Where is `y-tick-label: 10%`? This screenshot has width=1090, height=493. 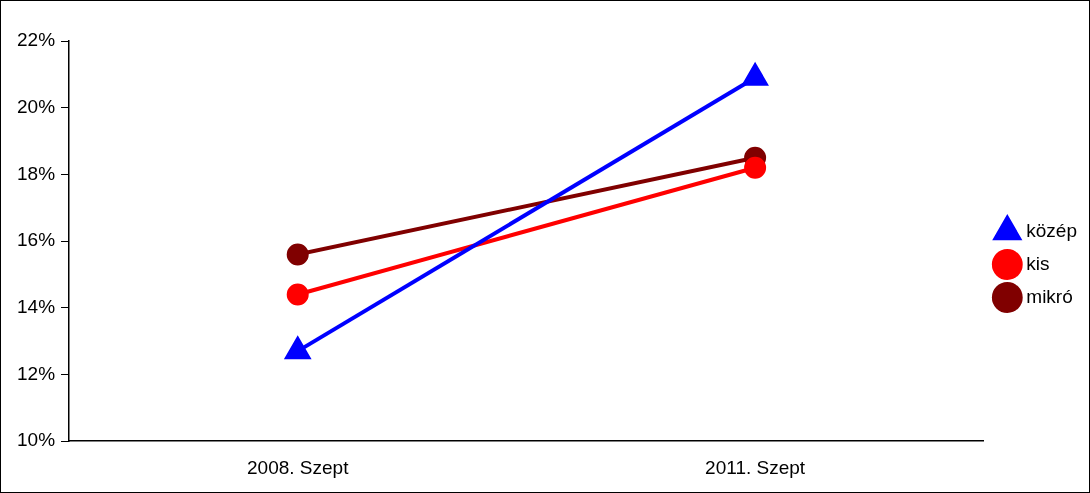 y-tick-label: 10% is located at coordinates (36, 440).